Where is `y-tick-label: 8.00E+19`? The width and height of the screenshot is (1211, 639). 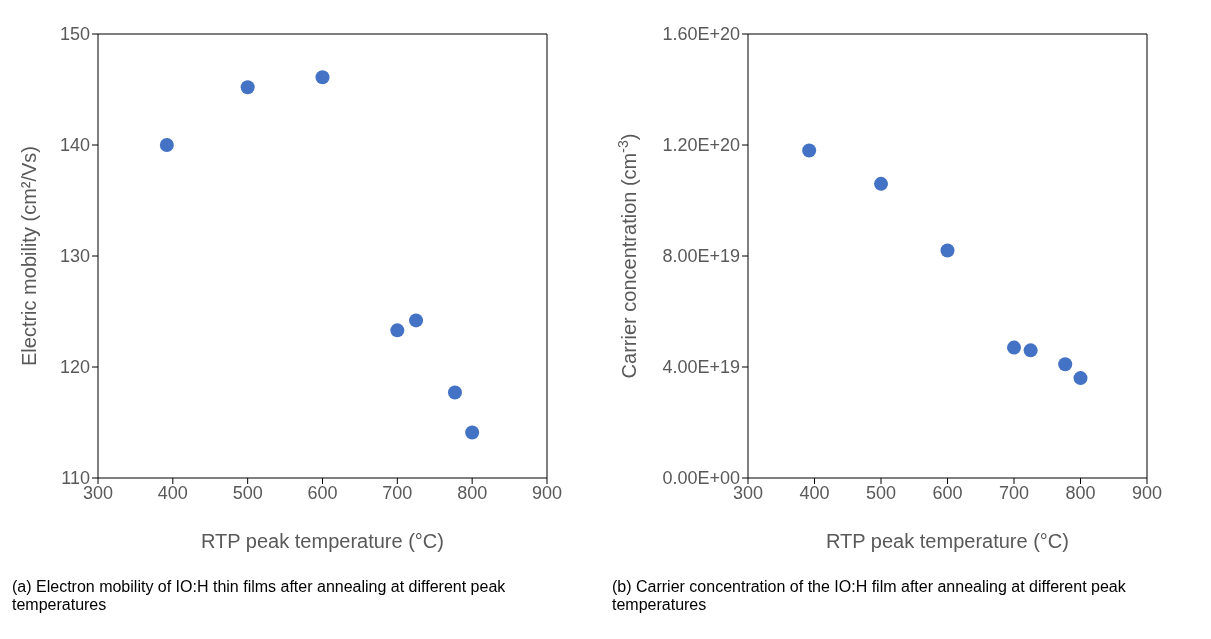
y-tick-label: 8.00E+19 is located at coordinates (701, 256).